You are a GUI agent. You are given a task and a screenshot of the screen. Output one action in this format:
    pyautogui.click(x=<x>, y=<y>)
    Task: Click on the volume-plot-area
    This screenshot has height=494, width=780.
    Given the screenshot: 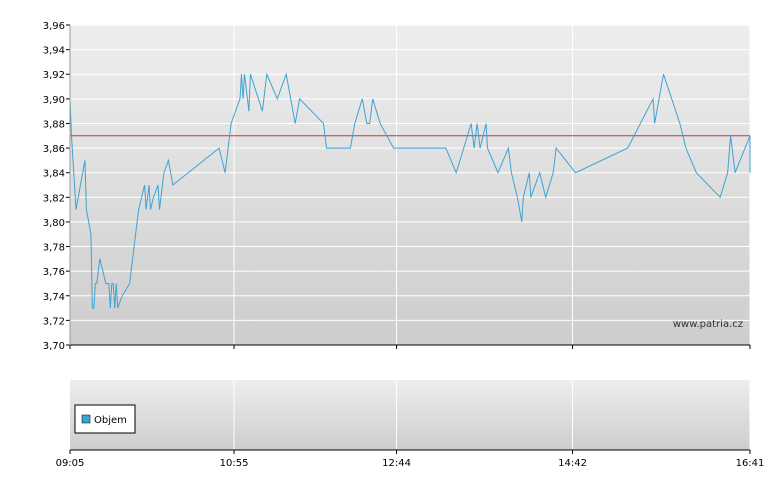 What is the action you would take?
    pyautogui.click(x=410, y=415)
    